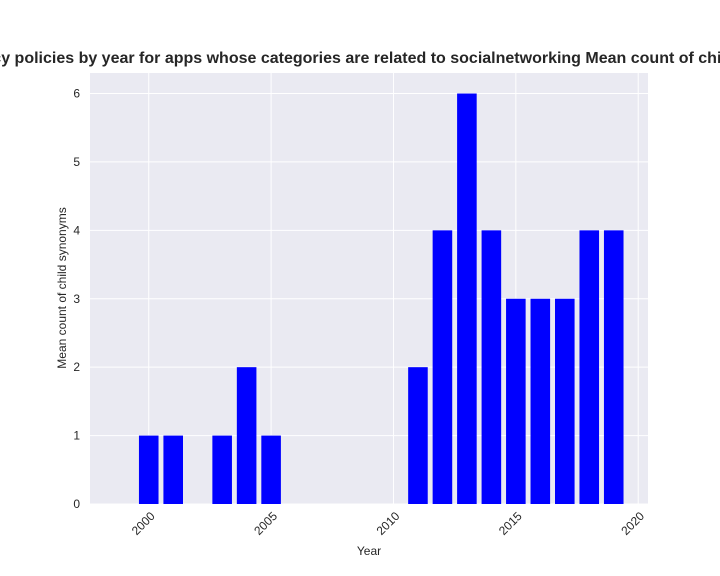  What do you see at coordinates (62, 287) in the screenshot?
I see `y-axis-label: Mean count of child synonyms` at bounding box center [62, 287].